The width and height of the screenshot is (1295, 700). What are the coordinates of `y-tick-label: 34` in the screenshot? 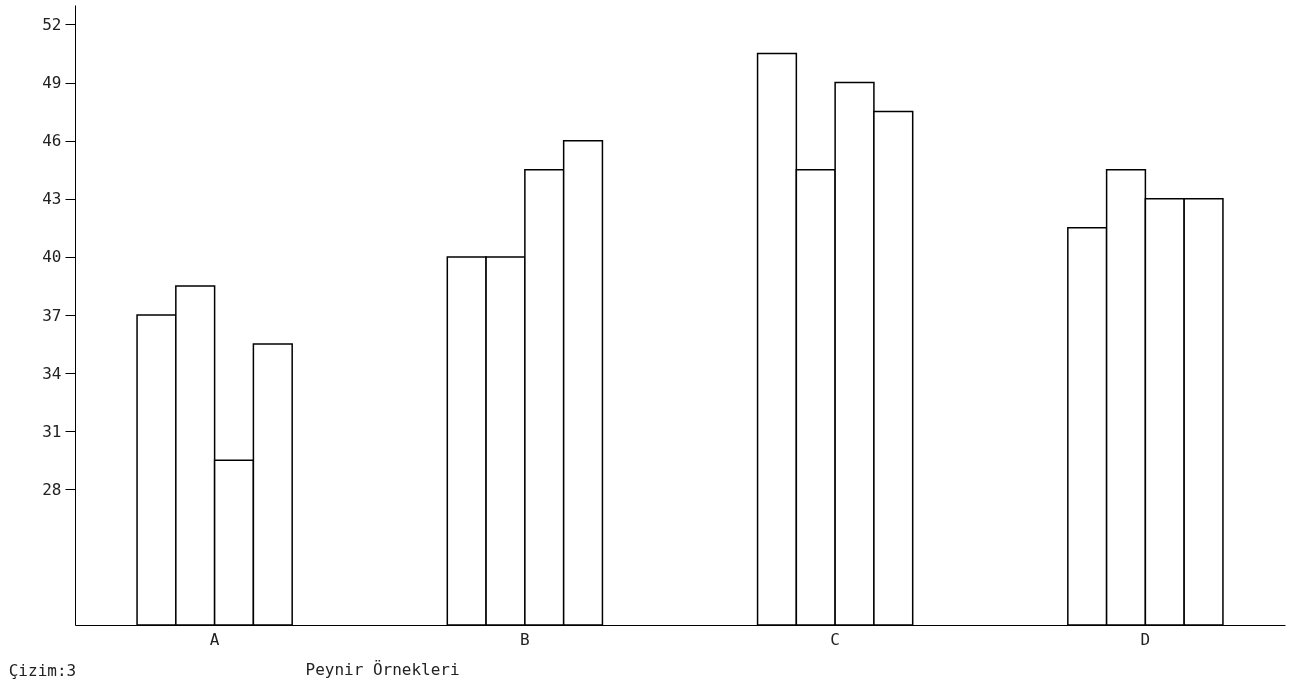 It's located at (52, 373).